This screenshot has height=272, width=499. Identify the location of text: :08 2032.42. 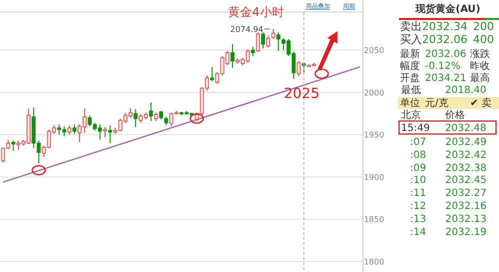
(448, 155).